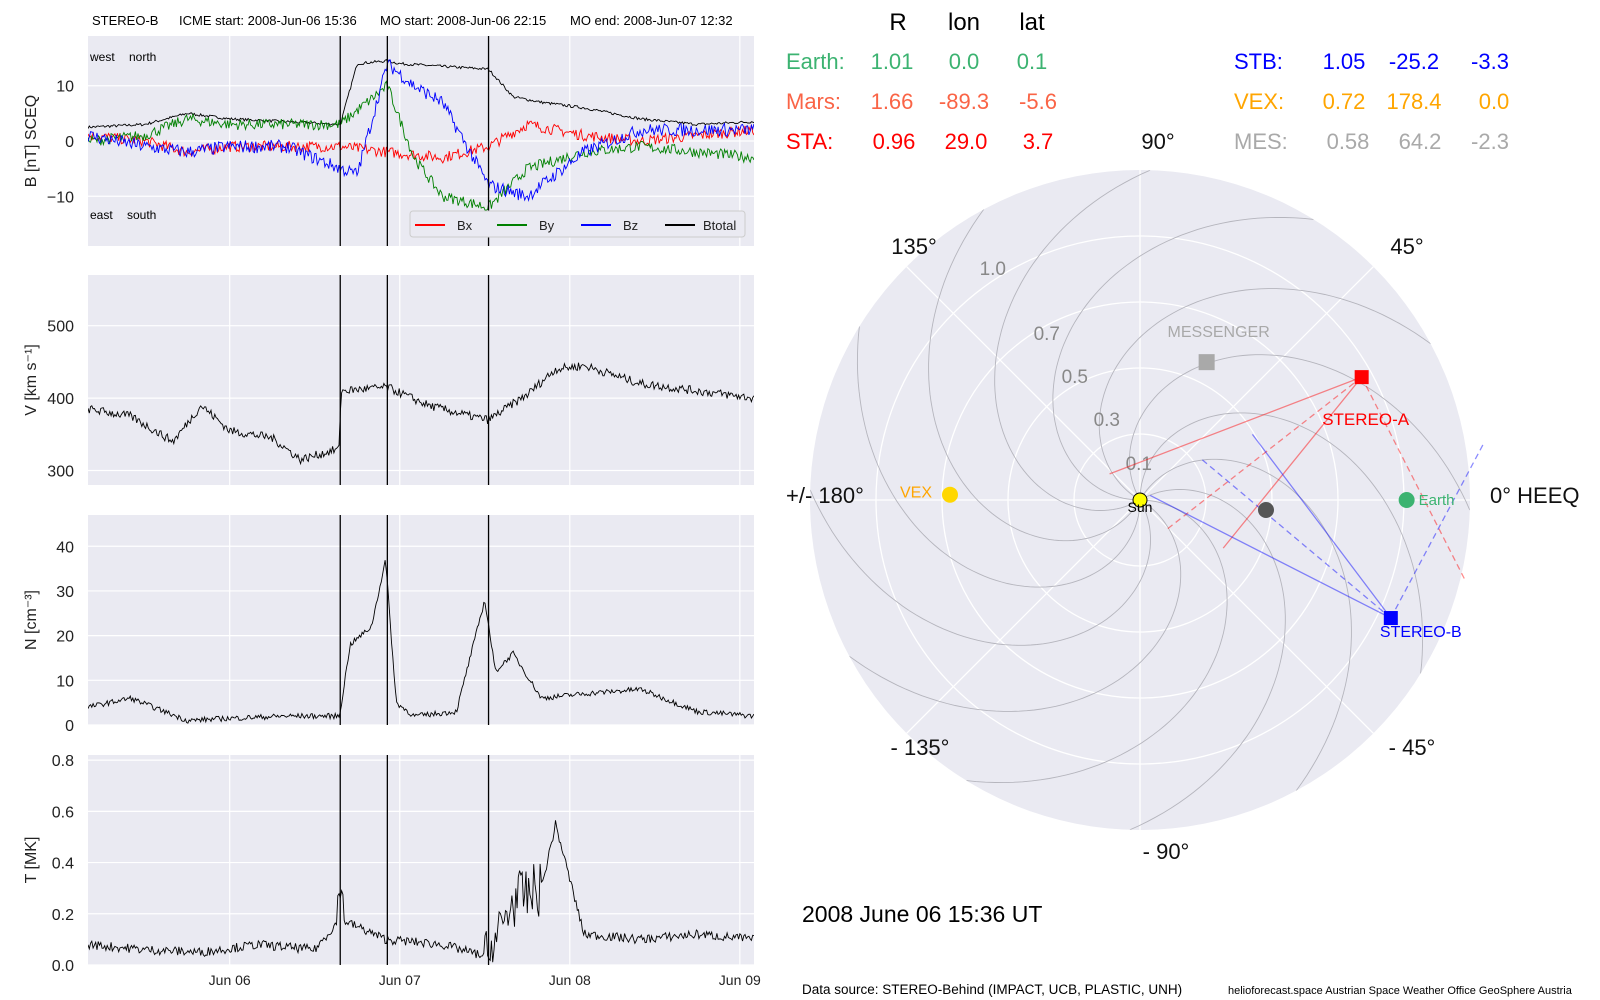 The width and height of the screenshot is (1600, 1000). I want to click on angle-label-180: +/- 180°, so click(825, 495).